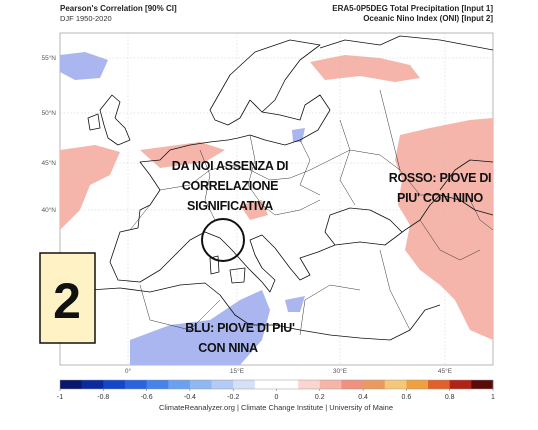 Image resolution: width=538 pixels, height=430 pixels. I want to click on colorbar-tick-label: 0.6, so click(407, 397).